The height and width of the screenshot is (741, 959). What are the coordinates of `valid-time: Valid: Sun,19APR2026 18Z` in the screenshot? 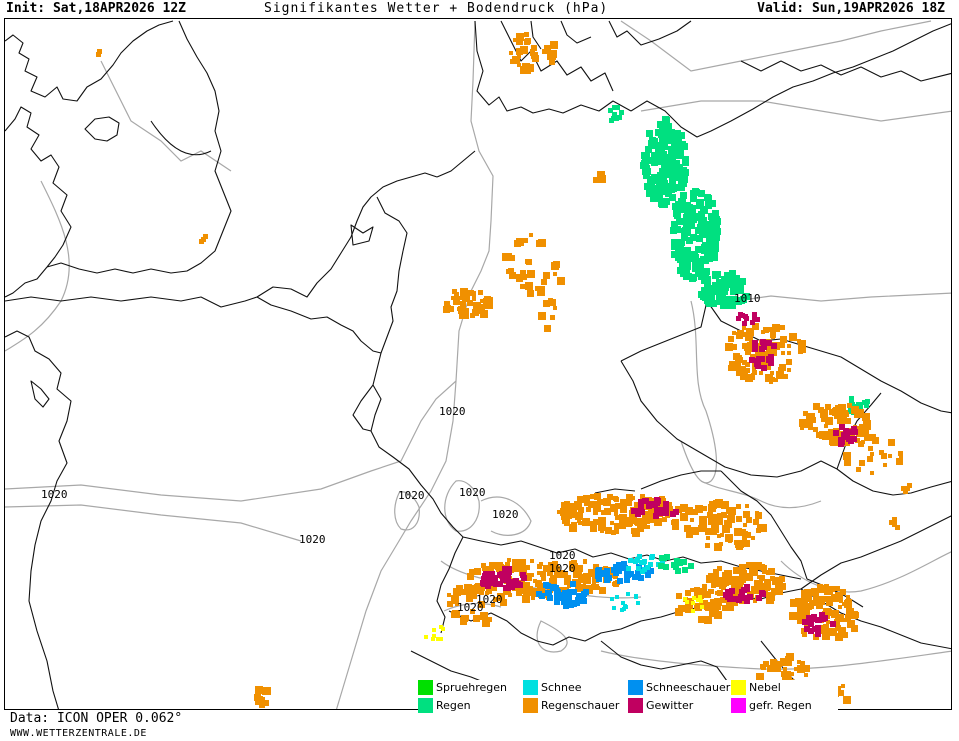 It's located at (851, 8).